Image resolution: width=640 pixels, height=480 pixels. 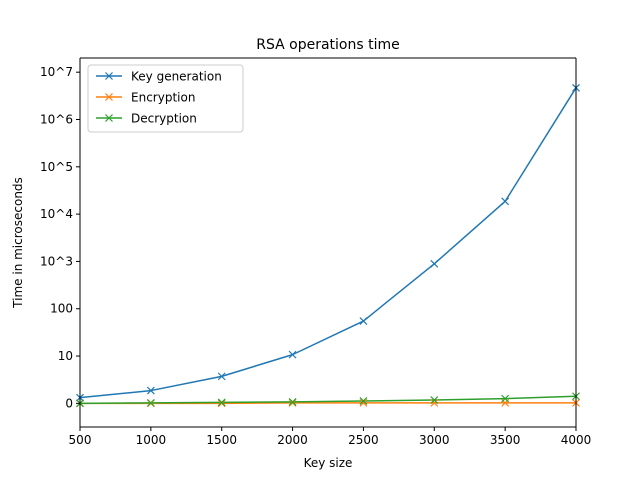 What do you see at coordinates (65, 356) in the screenshot?
I see `y-tick-label: 10` at bounding box center [65, 356].